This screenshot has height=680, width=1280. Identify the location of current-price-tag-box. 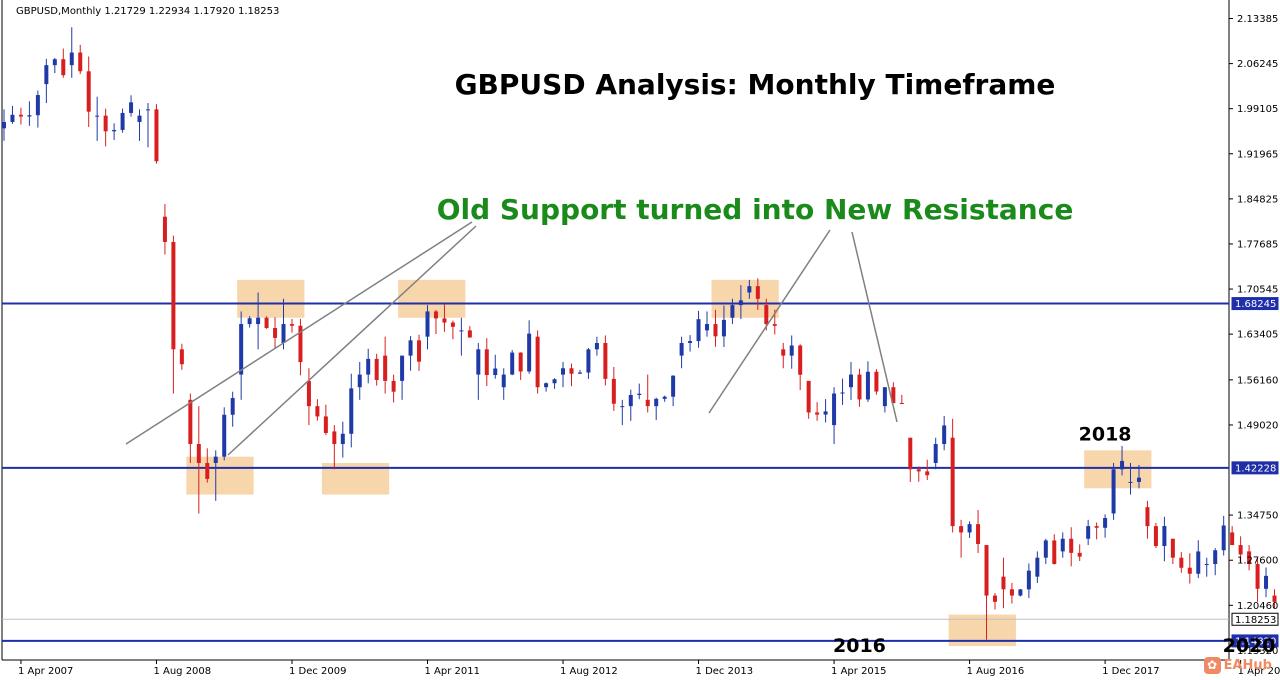
(1255, 619).